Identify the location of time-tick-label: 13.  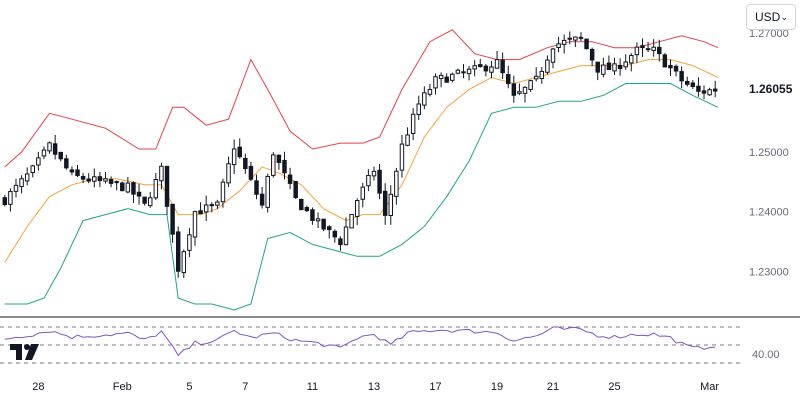
(374, 387).